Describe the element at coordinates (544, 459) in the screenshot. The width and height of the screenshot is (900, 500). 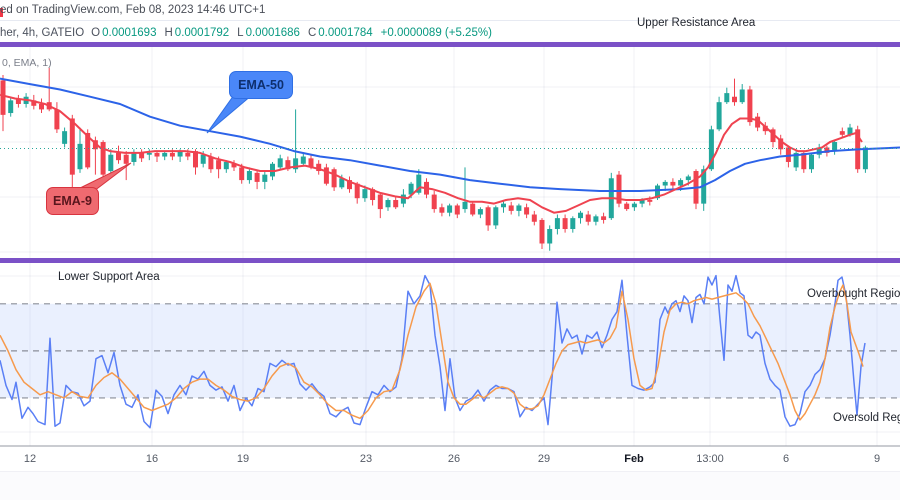
I see `time-tick-label: 29` at that location.